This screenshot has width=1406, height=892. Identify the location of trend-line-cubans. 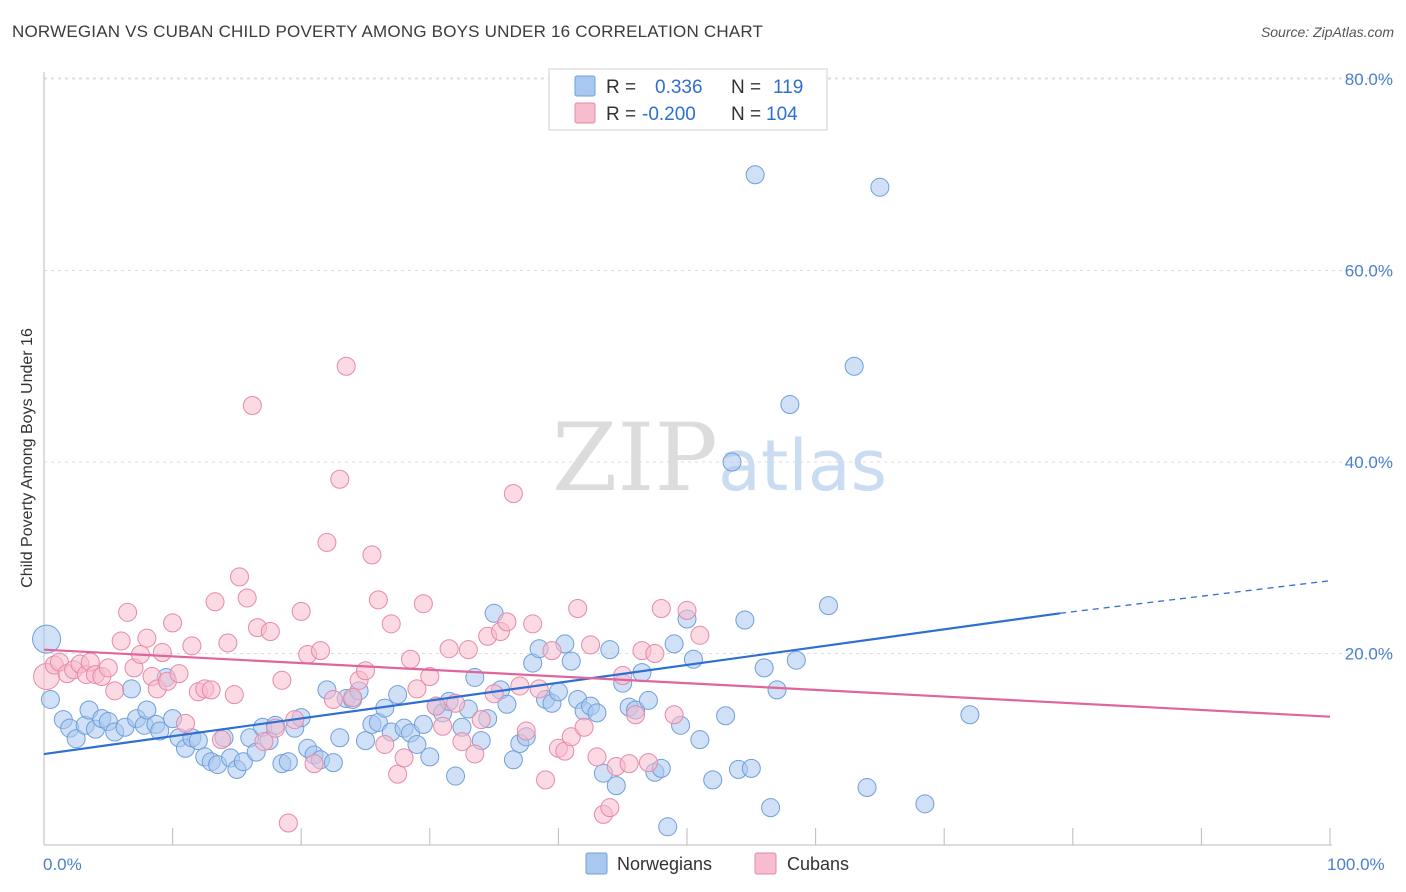
(687, 683).